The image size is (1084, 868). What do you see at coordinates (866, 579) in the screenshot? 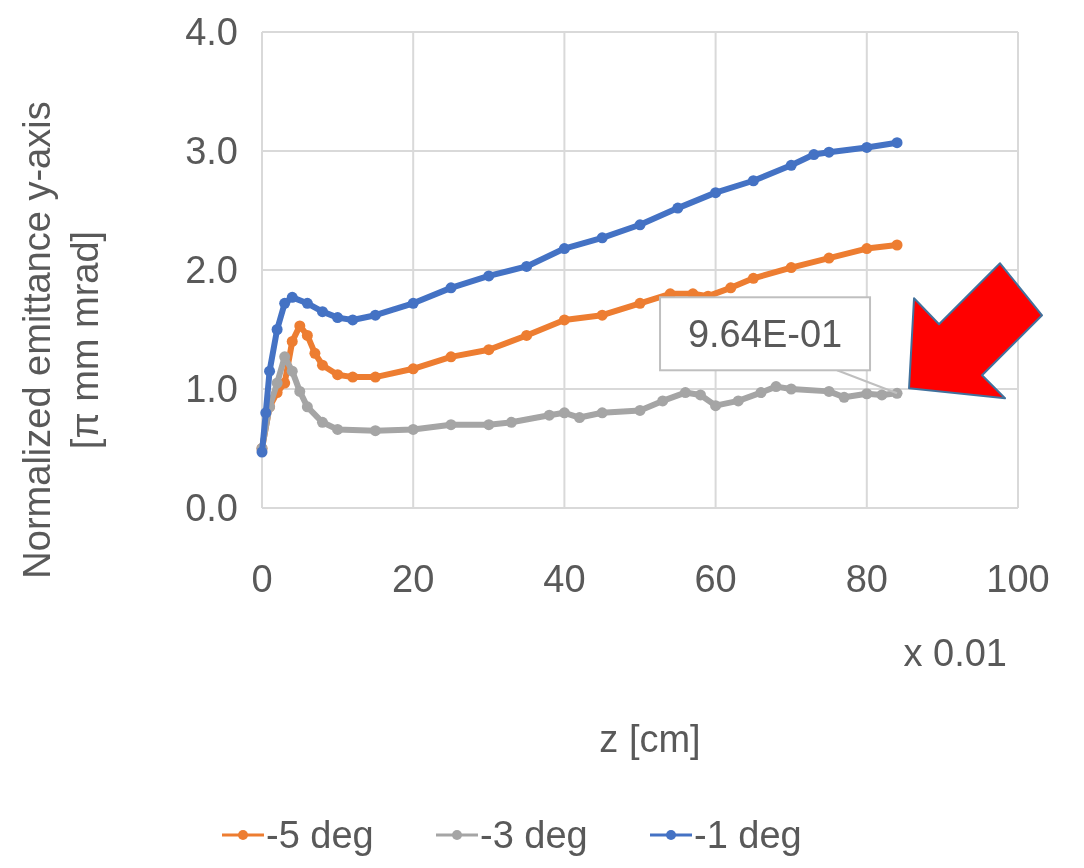
I see `x-tick-label: 80` at bounding box center [866, 579].